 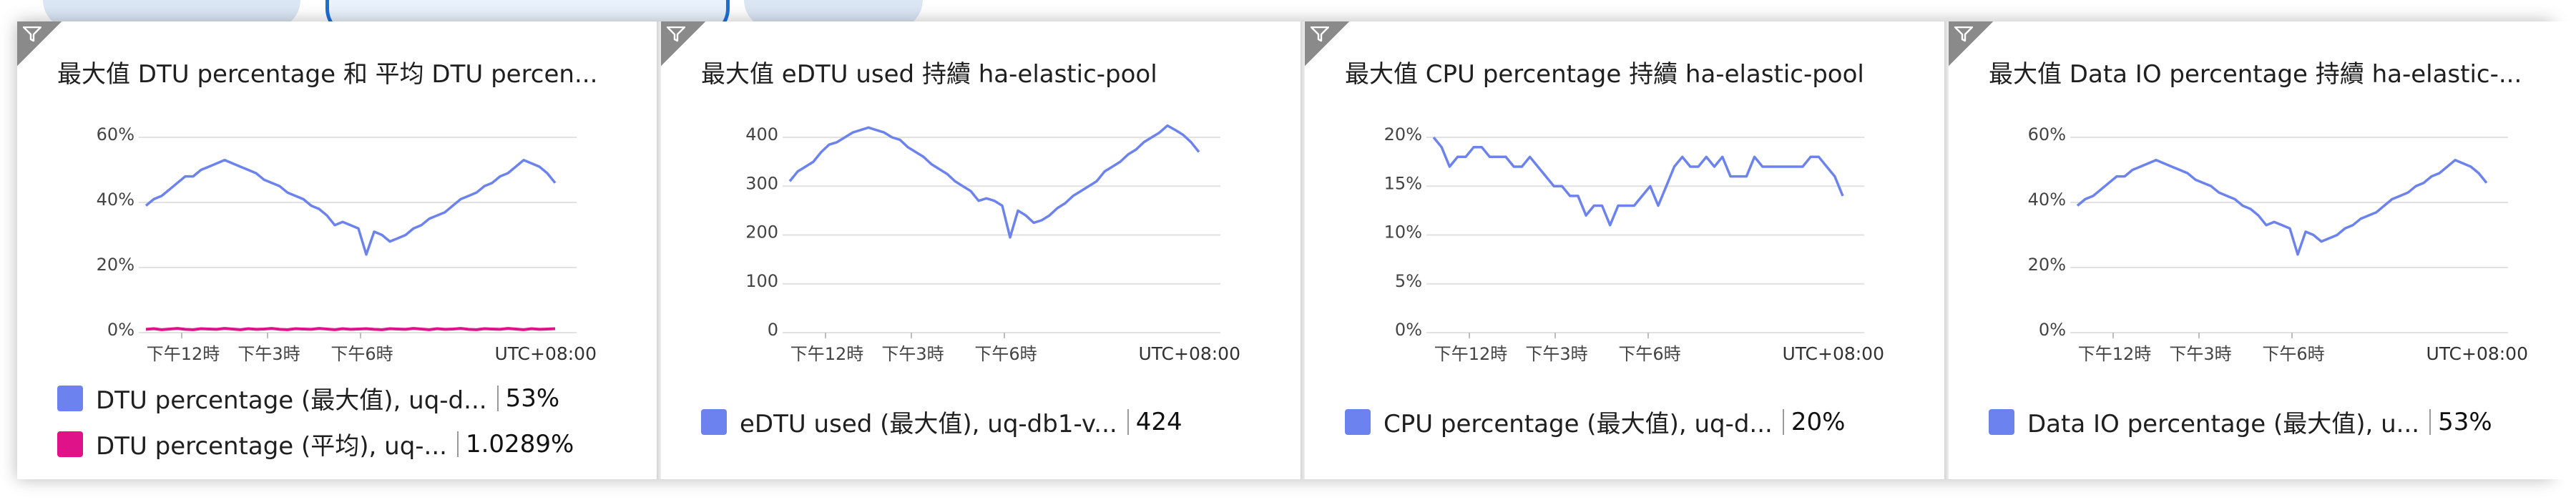 I want to click on tile-title: 最大值 eDTU used 持續 ha-elastic-pool, so click(x=929, y=74).